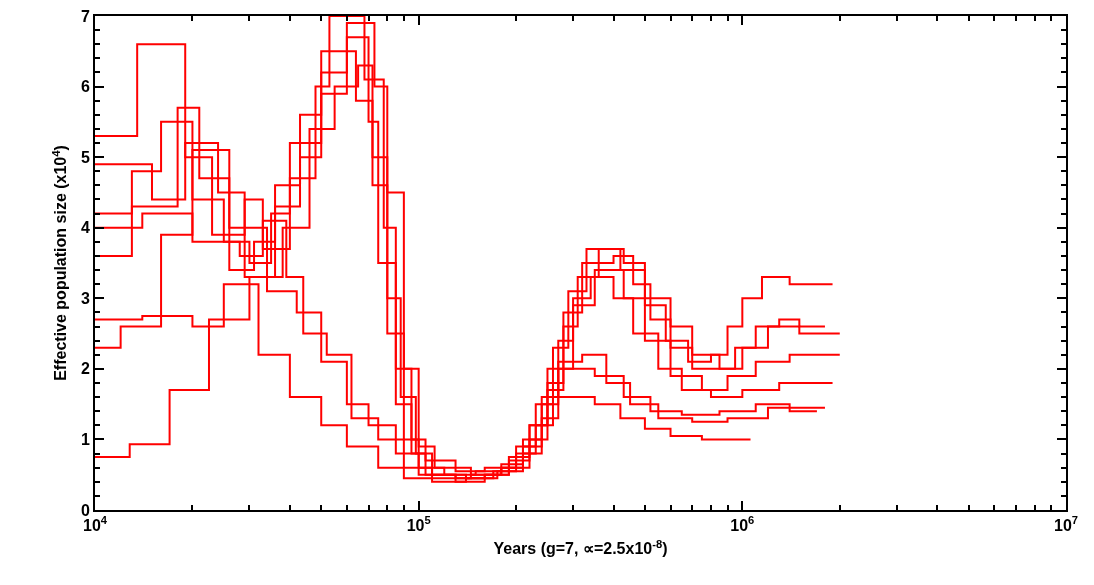 This screenshot has height=585, width=1094. Describe the element at coordinates (85, 369) in the screenshot. I see `y-tick-label: 2` at that location.